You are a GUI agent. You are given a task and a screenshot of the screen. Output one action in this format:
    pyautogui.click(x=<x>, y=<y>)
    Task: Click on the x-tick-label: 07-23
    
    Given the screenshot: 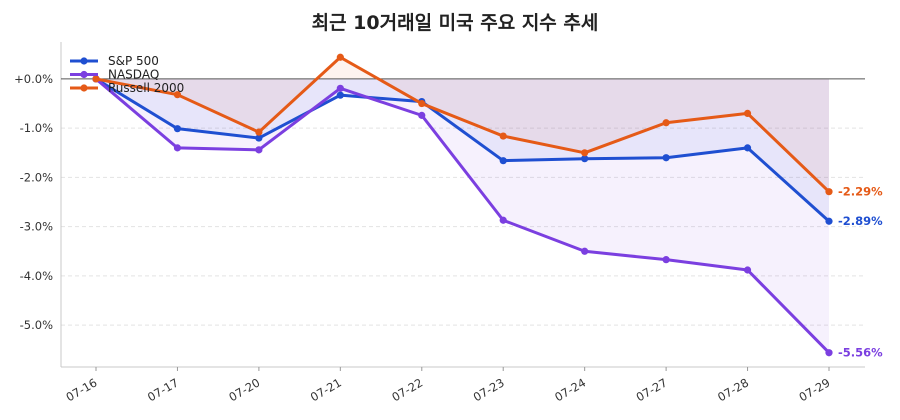 What is the action you would take?
    pyautogui.click(x=489, y=389)
    